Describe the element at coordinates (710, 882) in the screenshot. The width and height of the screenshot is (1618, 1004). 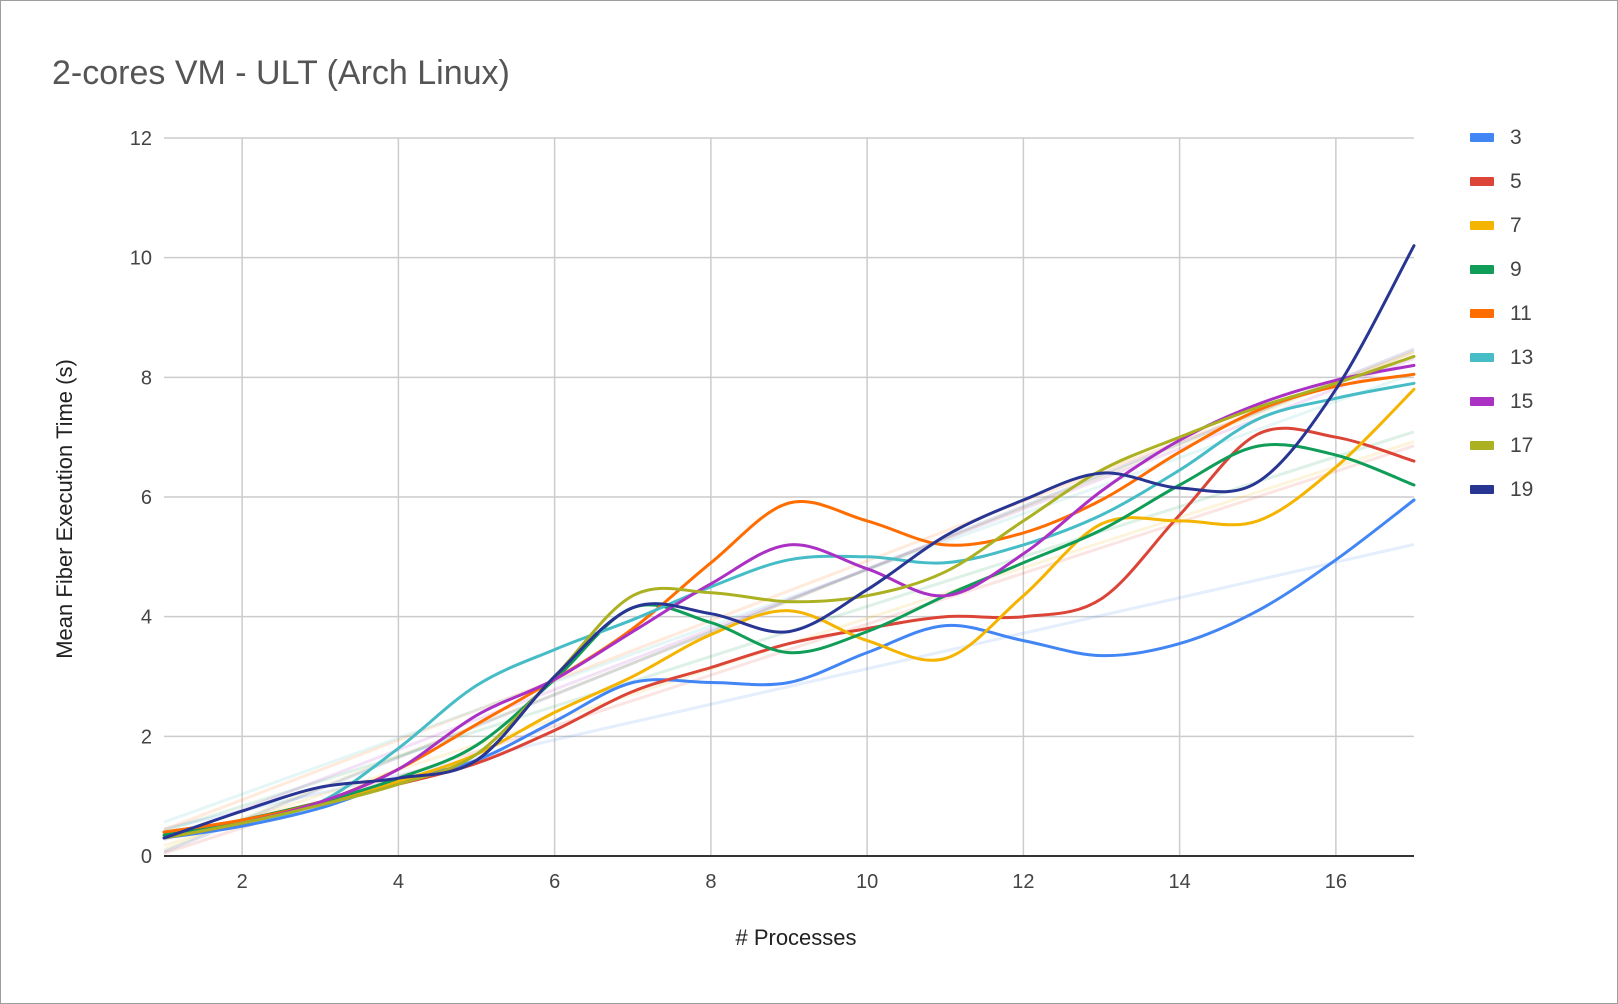
I see `x-tick-label: 8` at that location.